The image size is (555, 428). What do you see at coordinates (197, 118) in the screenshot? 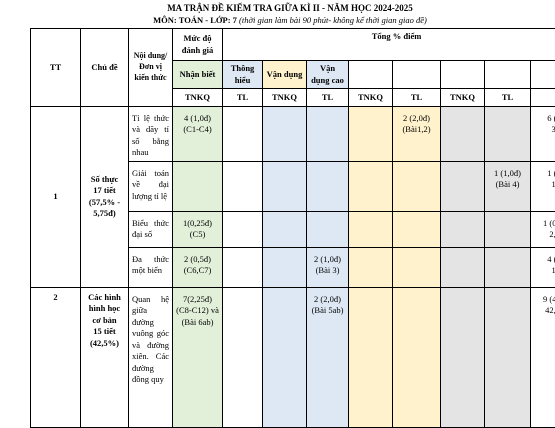
I see `cell-line: 4 (1,0đ)` at bounding box center [197, 118].